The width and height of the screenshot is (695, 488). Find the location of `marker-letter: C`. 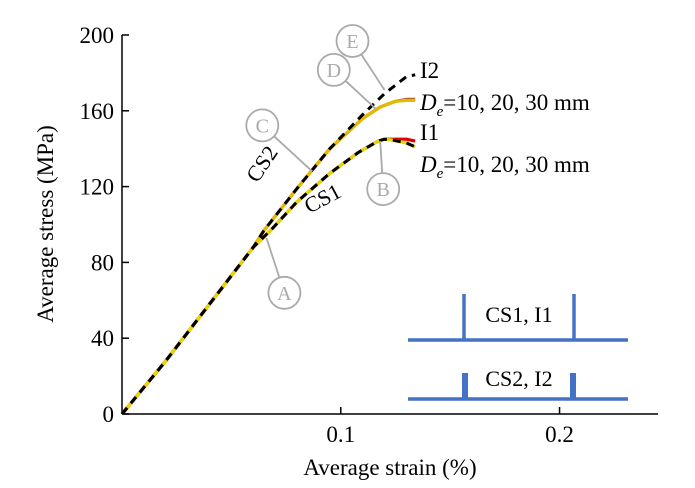

marker-letter: C is located at coordinates (262, 126).